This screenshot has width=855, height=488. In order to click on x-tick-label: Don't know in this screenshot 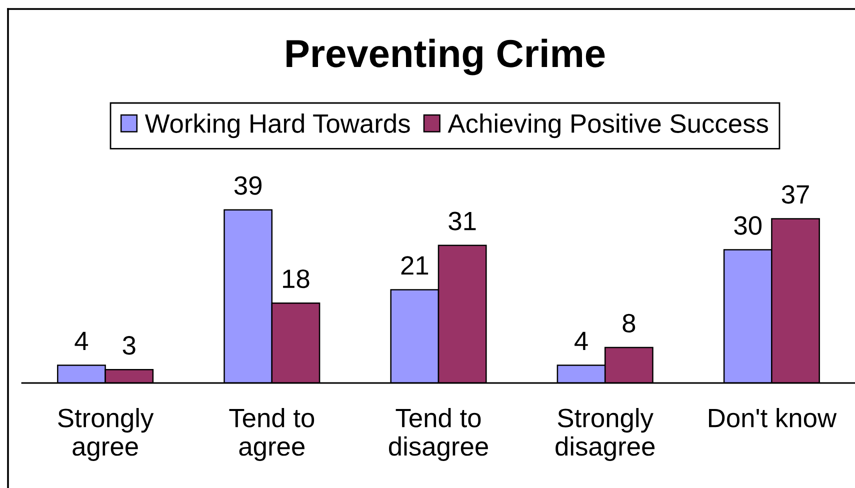, I will do `click(773, 418)`.